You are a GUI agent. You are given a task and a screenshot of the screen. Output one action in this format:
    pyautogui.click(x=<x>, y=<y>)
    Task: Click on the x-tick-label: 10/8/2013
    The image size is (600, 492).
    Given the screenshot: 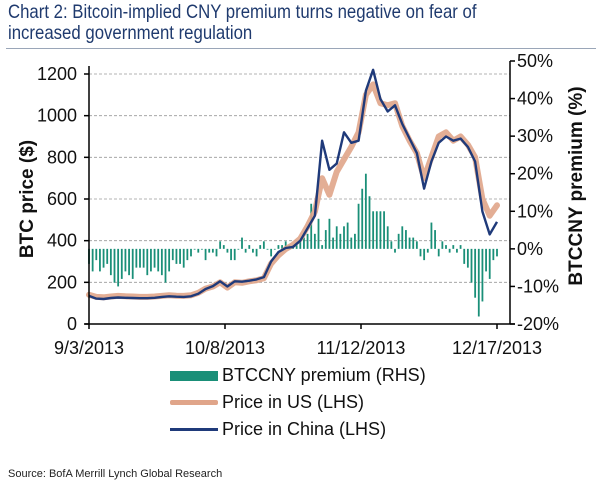 What is the action you would take?
    pyautogui.click(x=225, y=348)
    